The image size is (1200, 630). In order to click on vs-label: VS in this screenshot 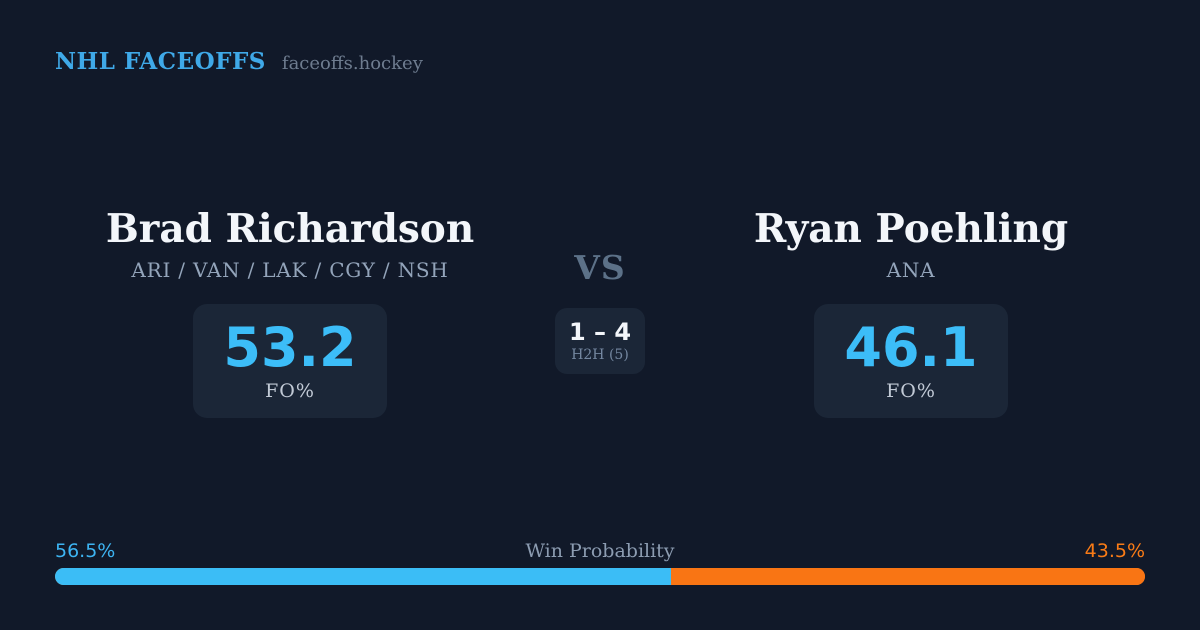, I will do `click(600, 267)`.